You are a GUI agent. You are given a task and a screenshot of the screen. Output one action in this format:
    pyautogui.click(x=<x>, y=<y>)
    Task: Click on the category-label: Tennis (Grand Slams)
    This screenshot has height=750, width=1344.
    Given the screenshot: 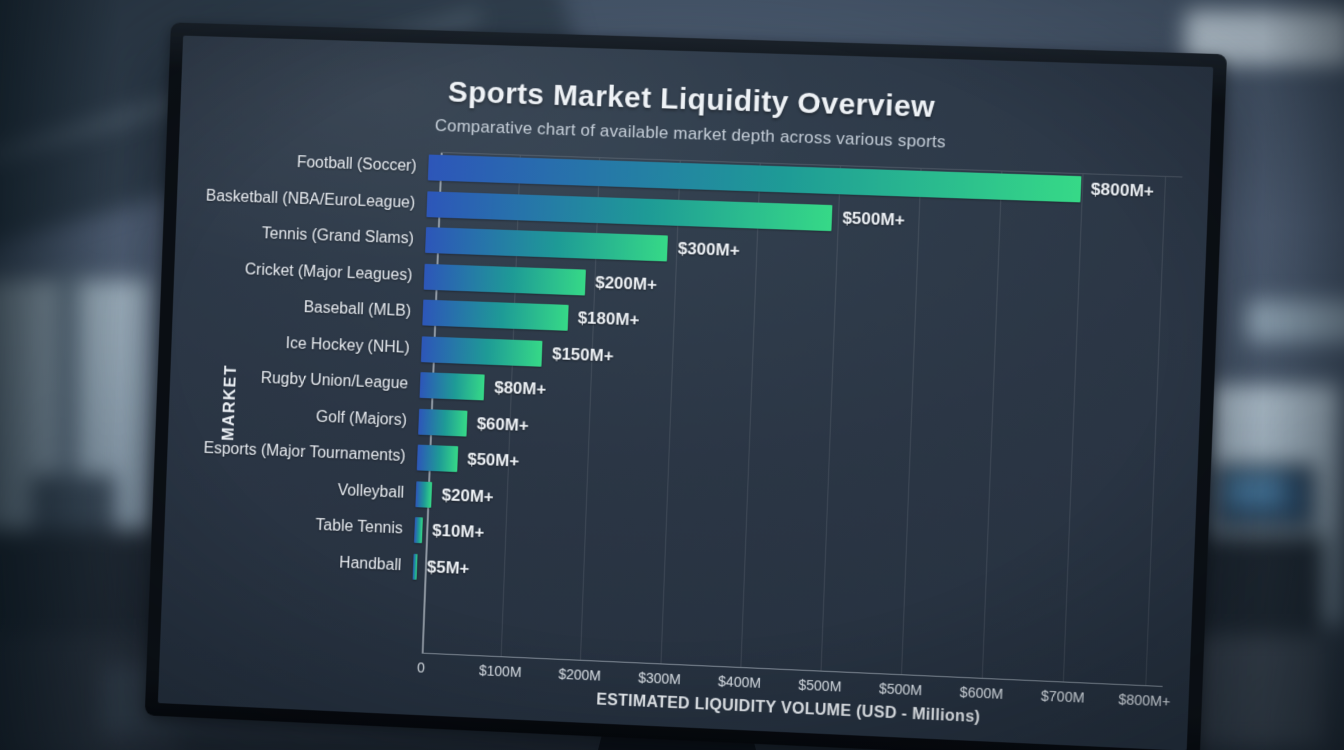 What is the action you would take?
    pyautogui.click(x=338, y=236)
    